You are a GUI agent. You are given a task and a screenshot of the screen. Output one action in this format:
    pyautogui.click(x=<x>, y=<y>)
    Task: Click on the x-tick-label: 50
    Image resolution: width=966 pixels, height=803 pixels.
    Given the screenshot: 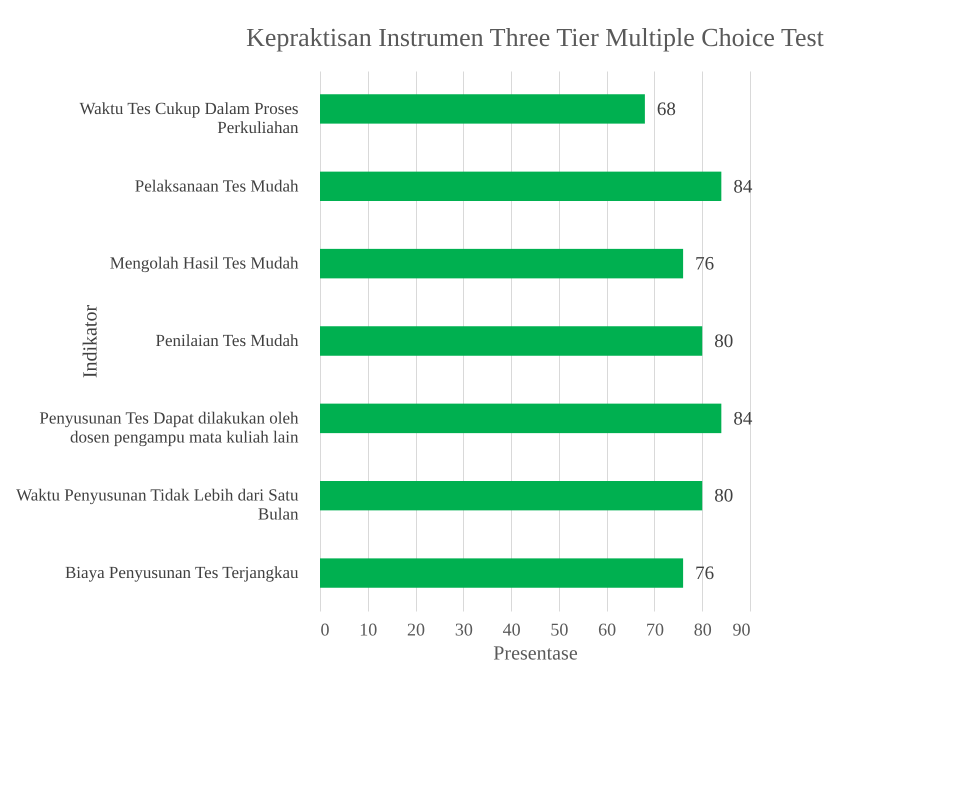 What is the action you would take?
    pyautogui.click(x=559, y=630)
    